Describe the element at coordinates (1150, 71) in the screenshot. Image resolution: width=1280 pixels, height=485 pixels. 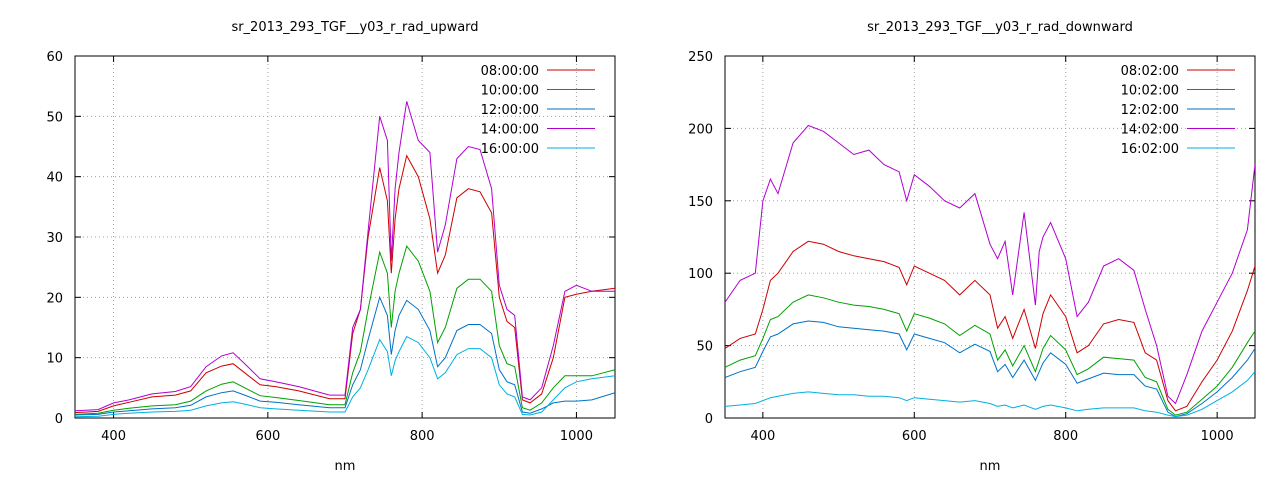
I see `legend-label-1: 08:02:00` at that location.